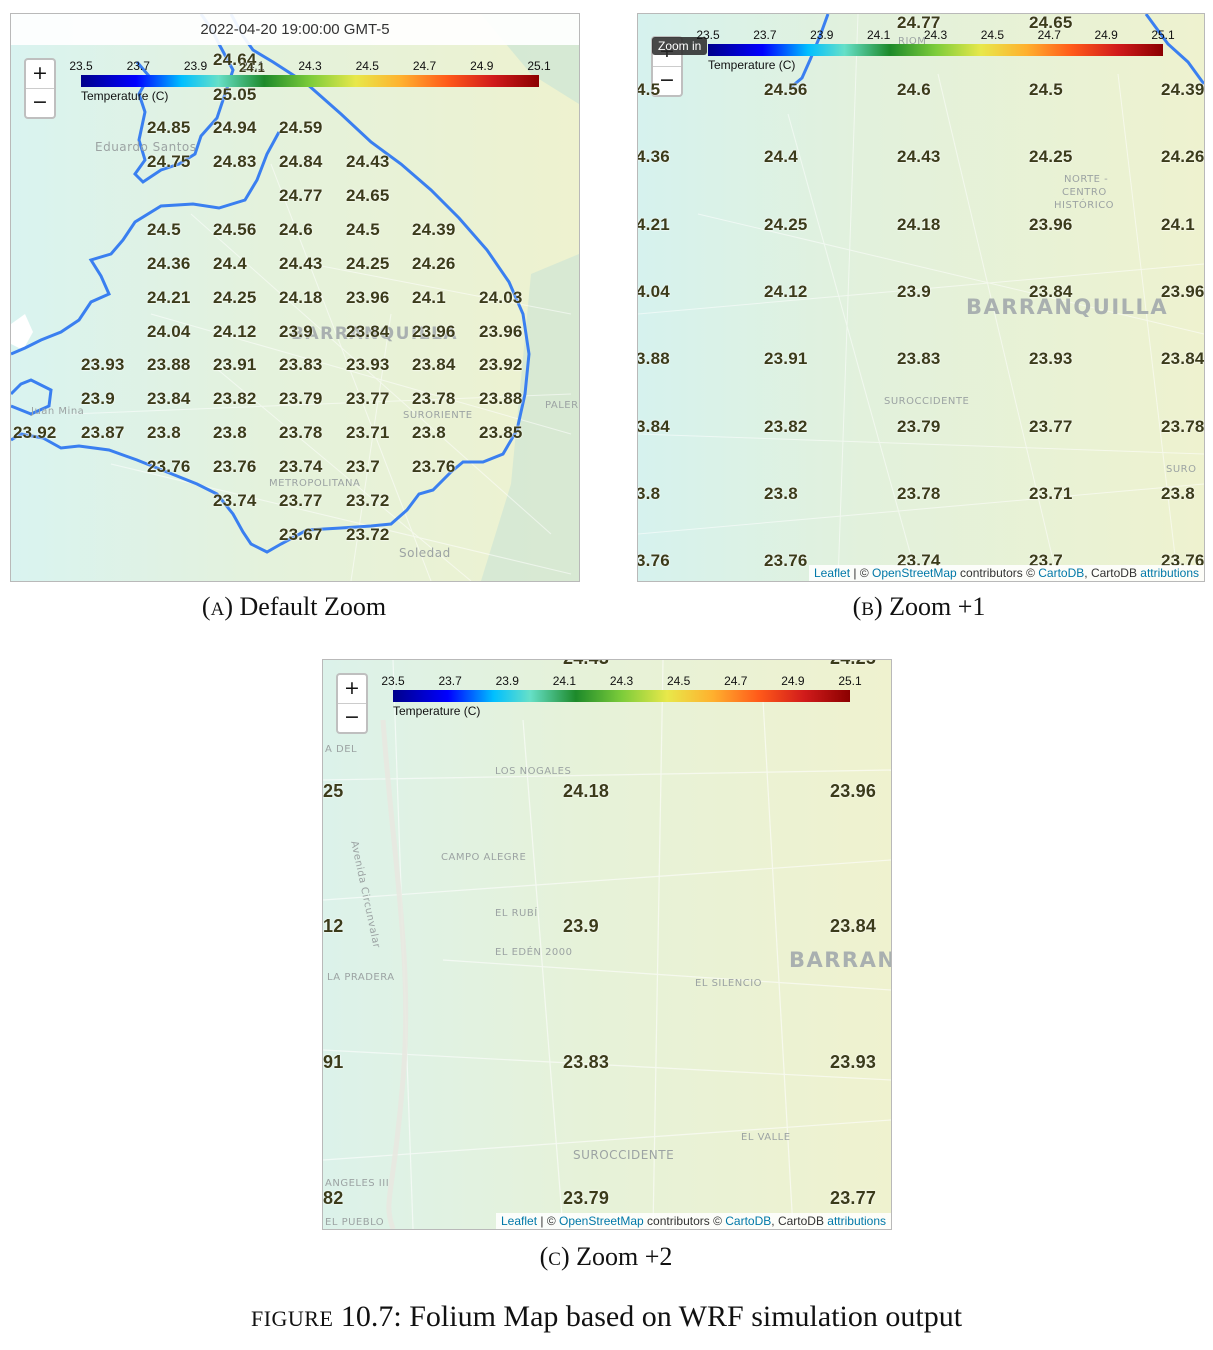 The width and height of the screenshot is (1213, 1350). I want to click on grid-value: 23.83, so click(919, 358).